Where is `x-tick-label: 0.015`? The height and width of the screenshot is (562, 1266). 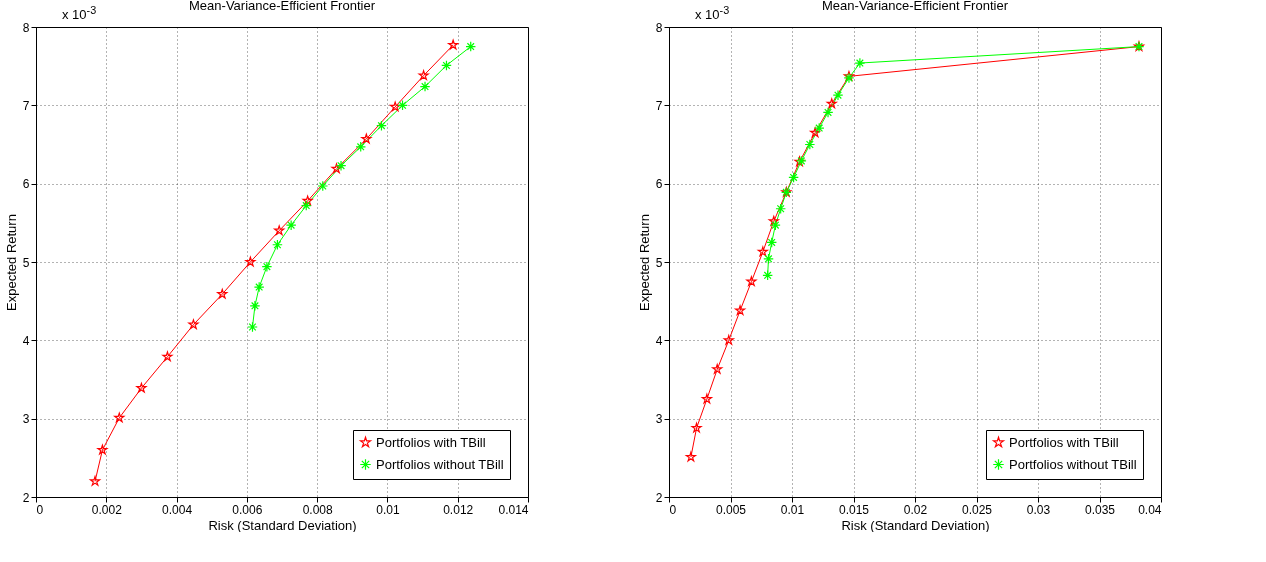
x-tick-label: 0.015 is located at coordinates (854, 509).